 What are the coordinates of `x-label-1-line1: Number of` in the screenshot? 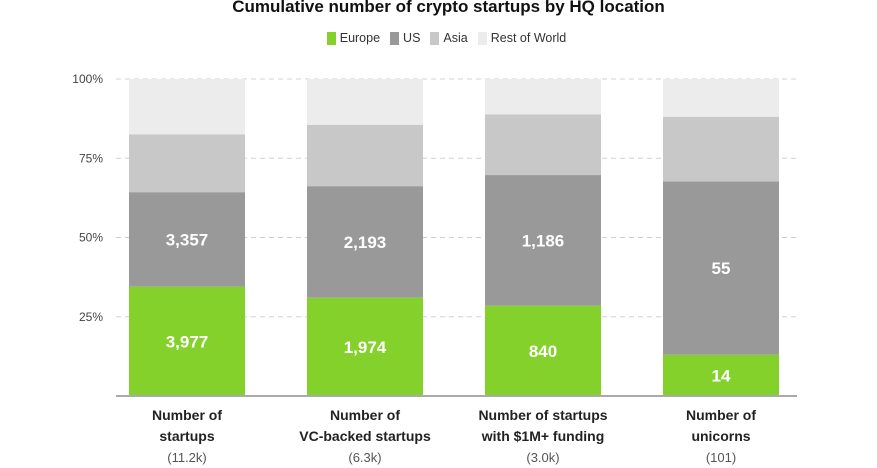 It's located at (365, 415).